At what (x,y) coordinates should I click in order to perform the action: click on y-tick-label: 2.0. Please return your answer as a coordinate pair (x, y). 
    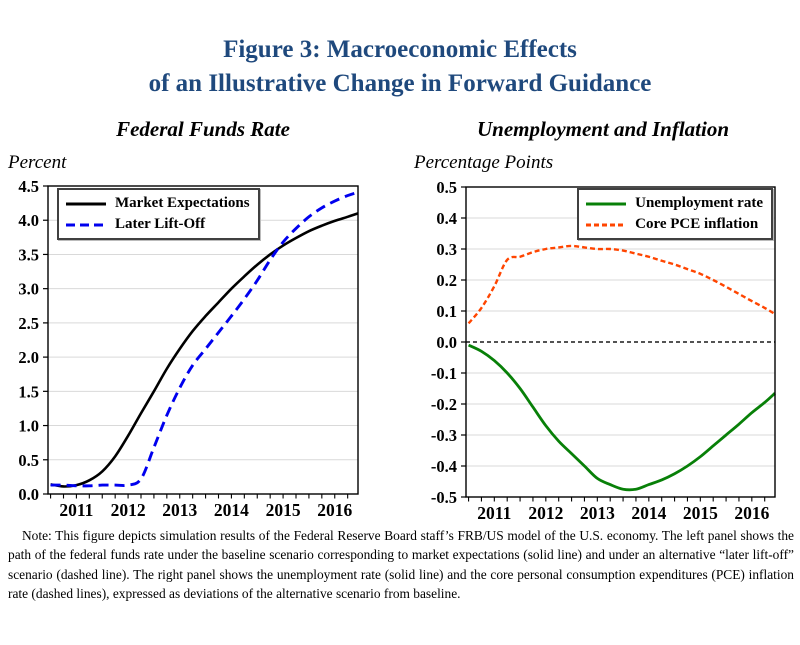
    Looking at the image, I should click on (28, 357).